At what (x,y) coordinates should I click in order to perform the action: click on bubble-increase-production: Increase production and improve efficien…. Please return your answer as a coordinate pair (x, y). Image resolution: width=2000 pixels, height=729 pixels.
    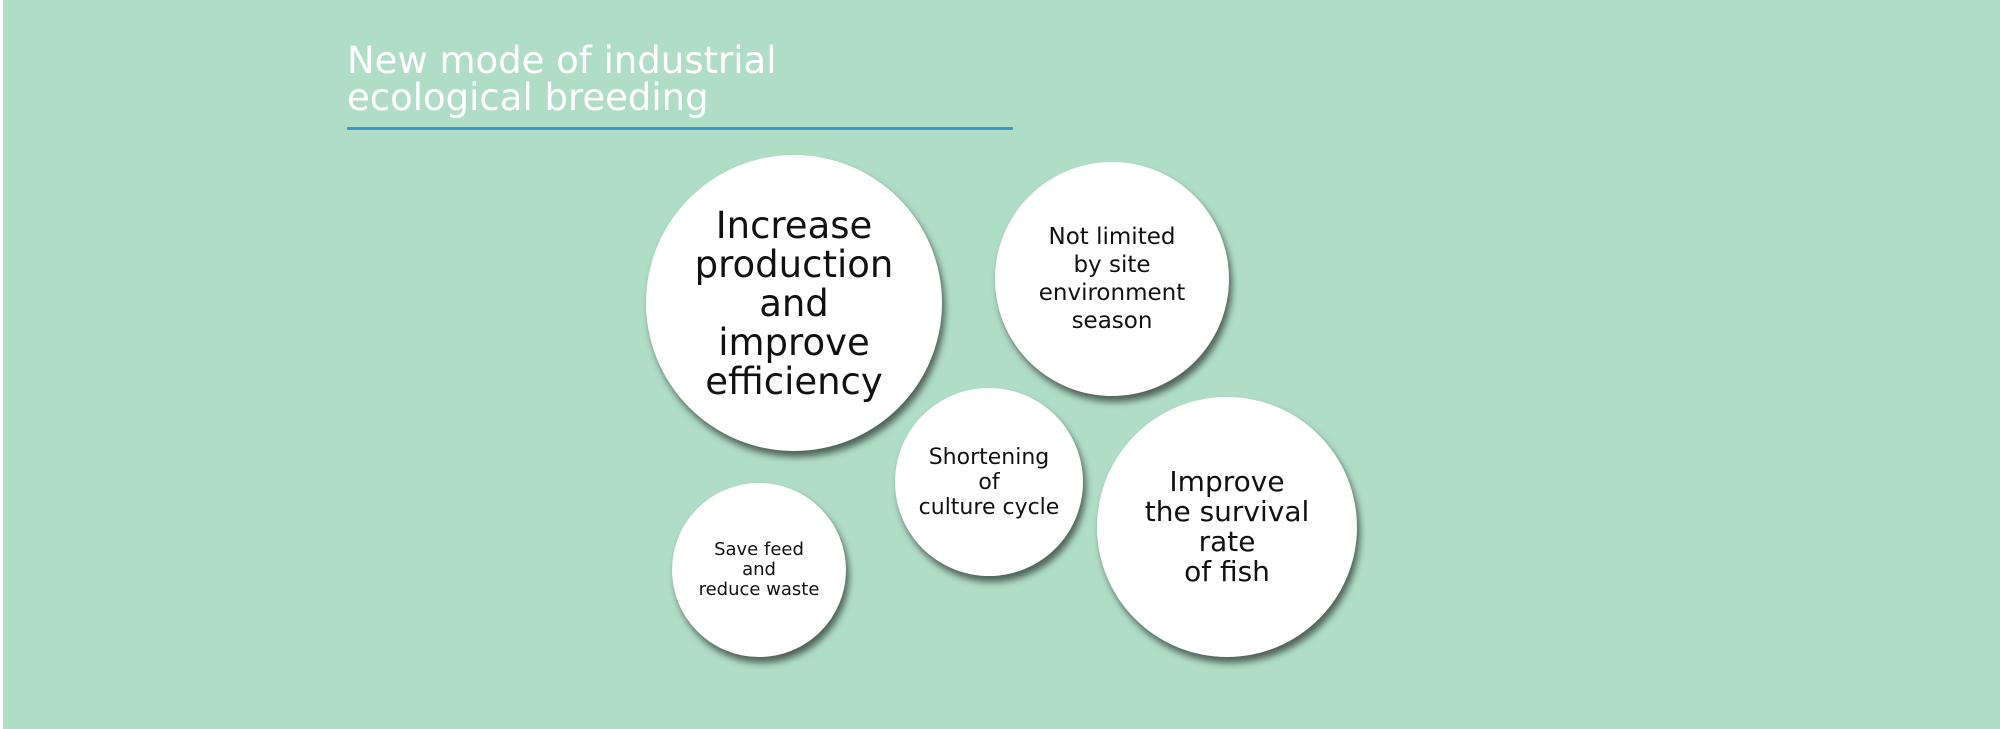
    Looking at the image, I should click on (794, 303).